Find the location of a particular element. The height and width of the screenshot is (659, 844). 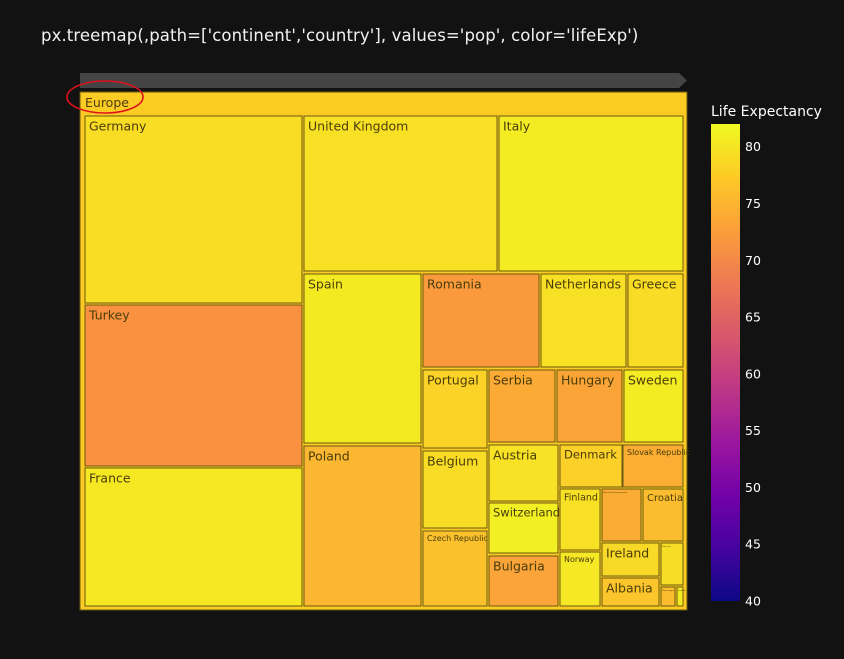

treemap-tile-slovak-republic: Slovak Republic is located at coordinates (656, 466).